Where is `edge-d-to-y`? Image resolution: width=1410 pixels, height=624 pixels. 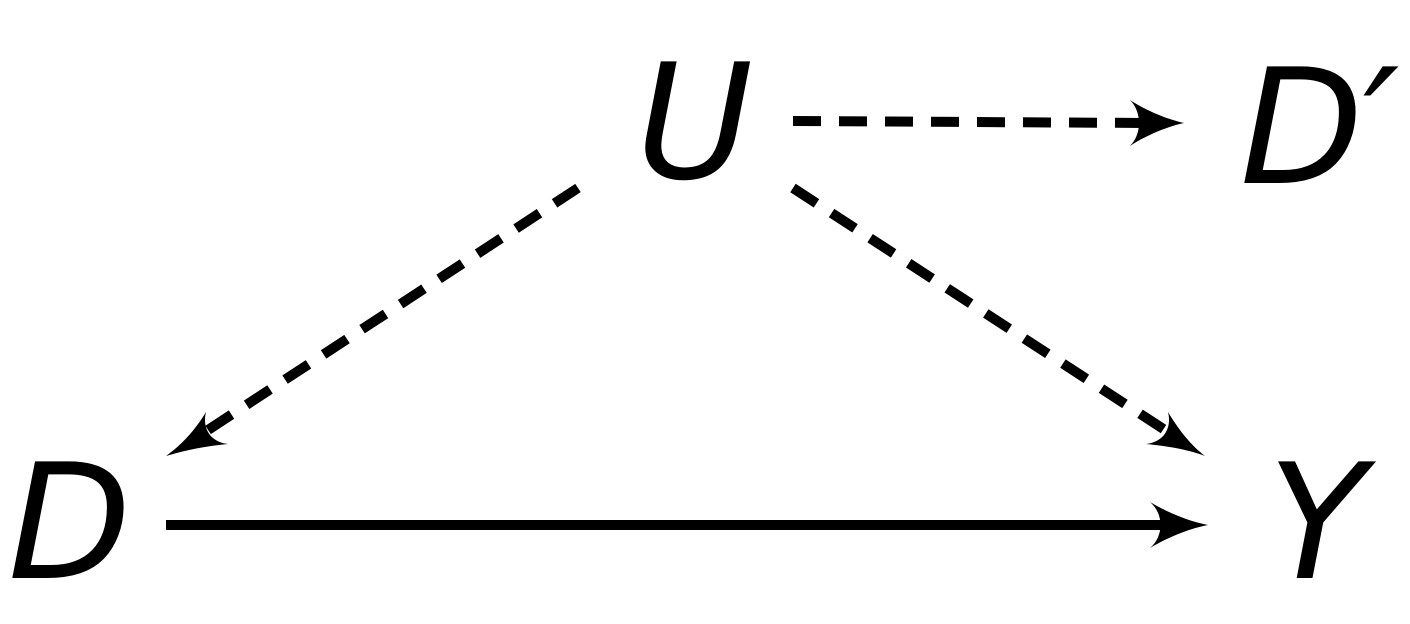 edge-d-to-y is located at coordinates (687, 525).